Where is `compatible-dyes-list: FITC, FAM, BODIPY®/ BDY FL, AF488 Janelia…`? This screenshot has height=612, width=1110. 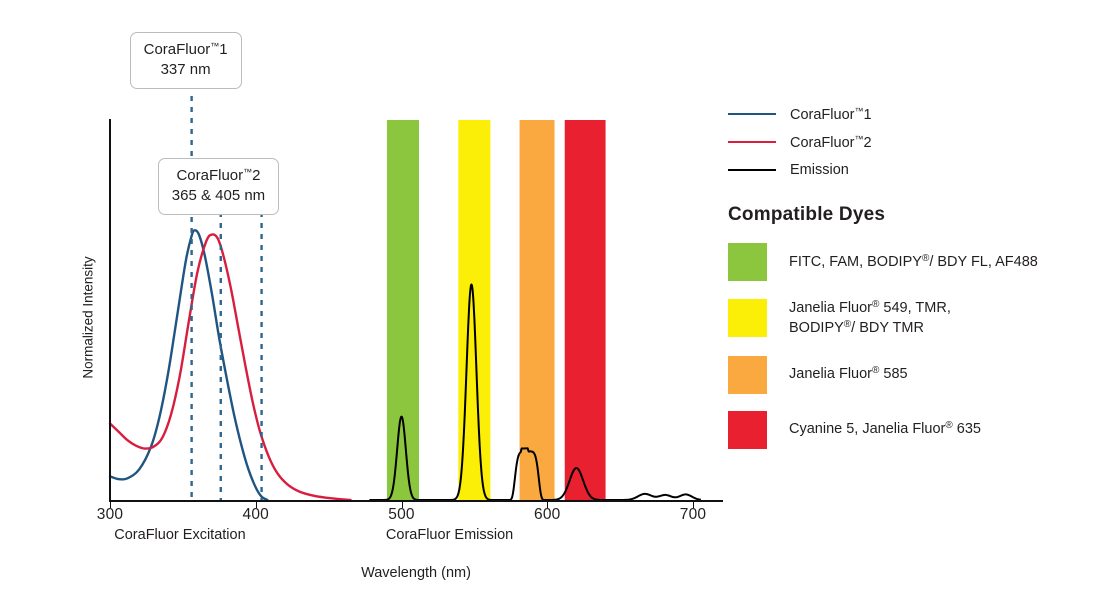
compatible-dyes-list: FITC, FAM, BODIPY®/ BDY FL, AF488 Janelia… is located at coordinates (919, 346).